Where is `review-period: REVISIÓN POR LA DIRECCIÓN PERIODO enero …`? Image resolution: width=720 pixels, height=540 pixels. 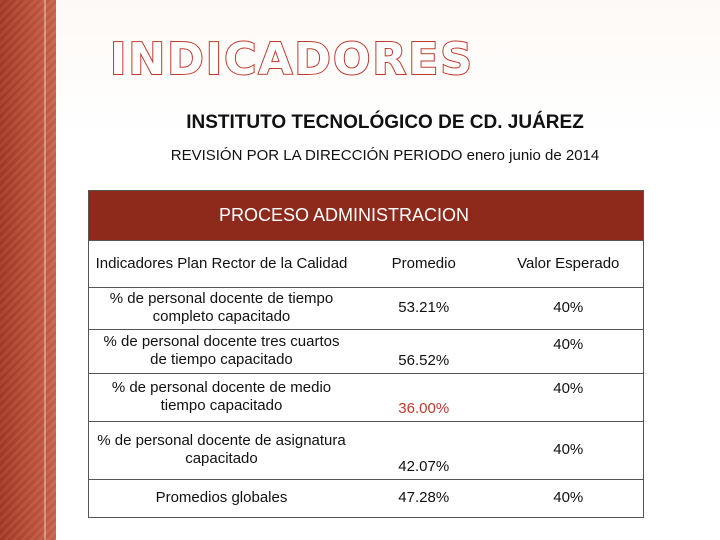
review-period: REVISIÓN POR LA DIRECCIÓN PERIODO enero … is located at coordinates (385, 155).